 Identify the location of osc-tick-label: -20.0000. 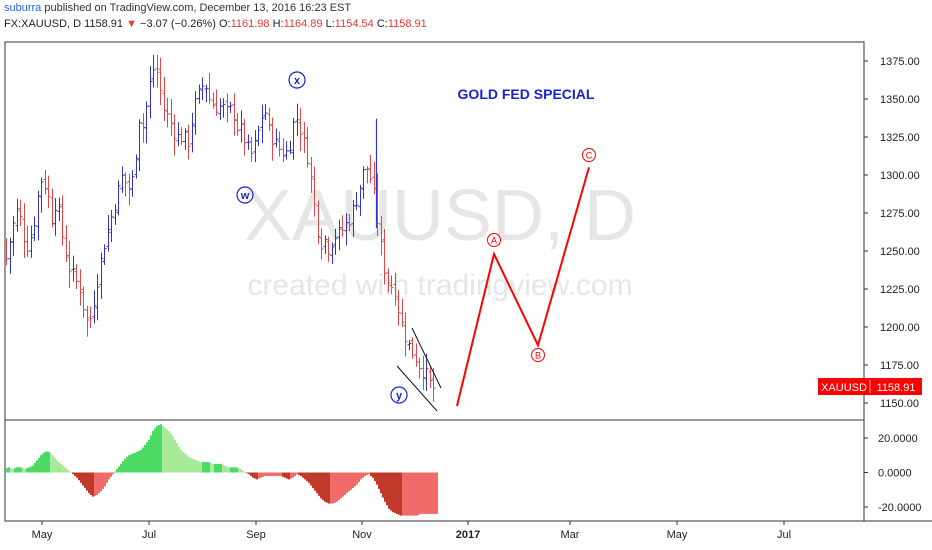
(899, 508).